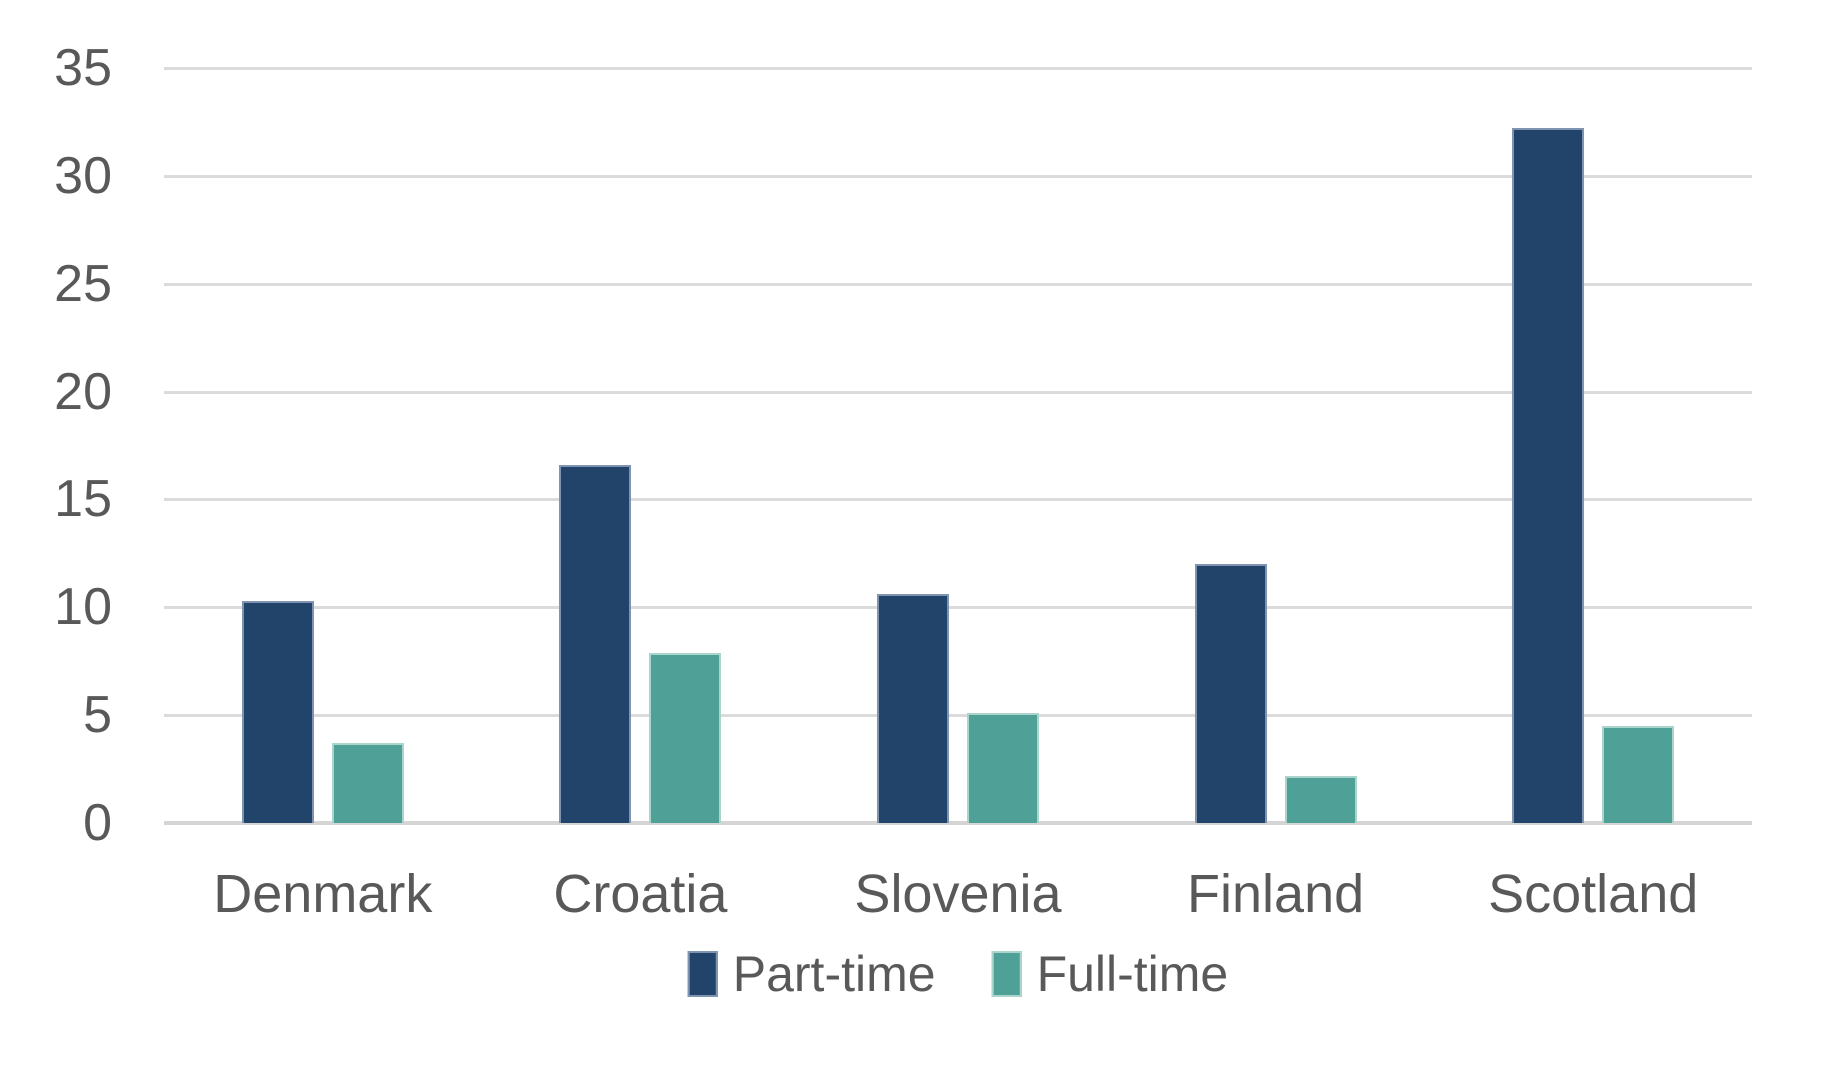 This screenshot has height=1070, width=1826. Describe the element at coordinates (323, 894) in the screenshot. I see `x-category-label-denmark: Denmark` at that location.